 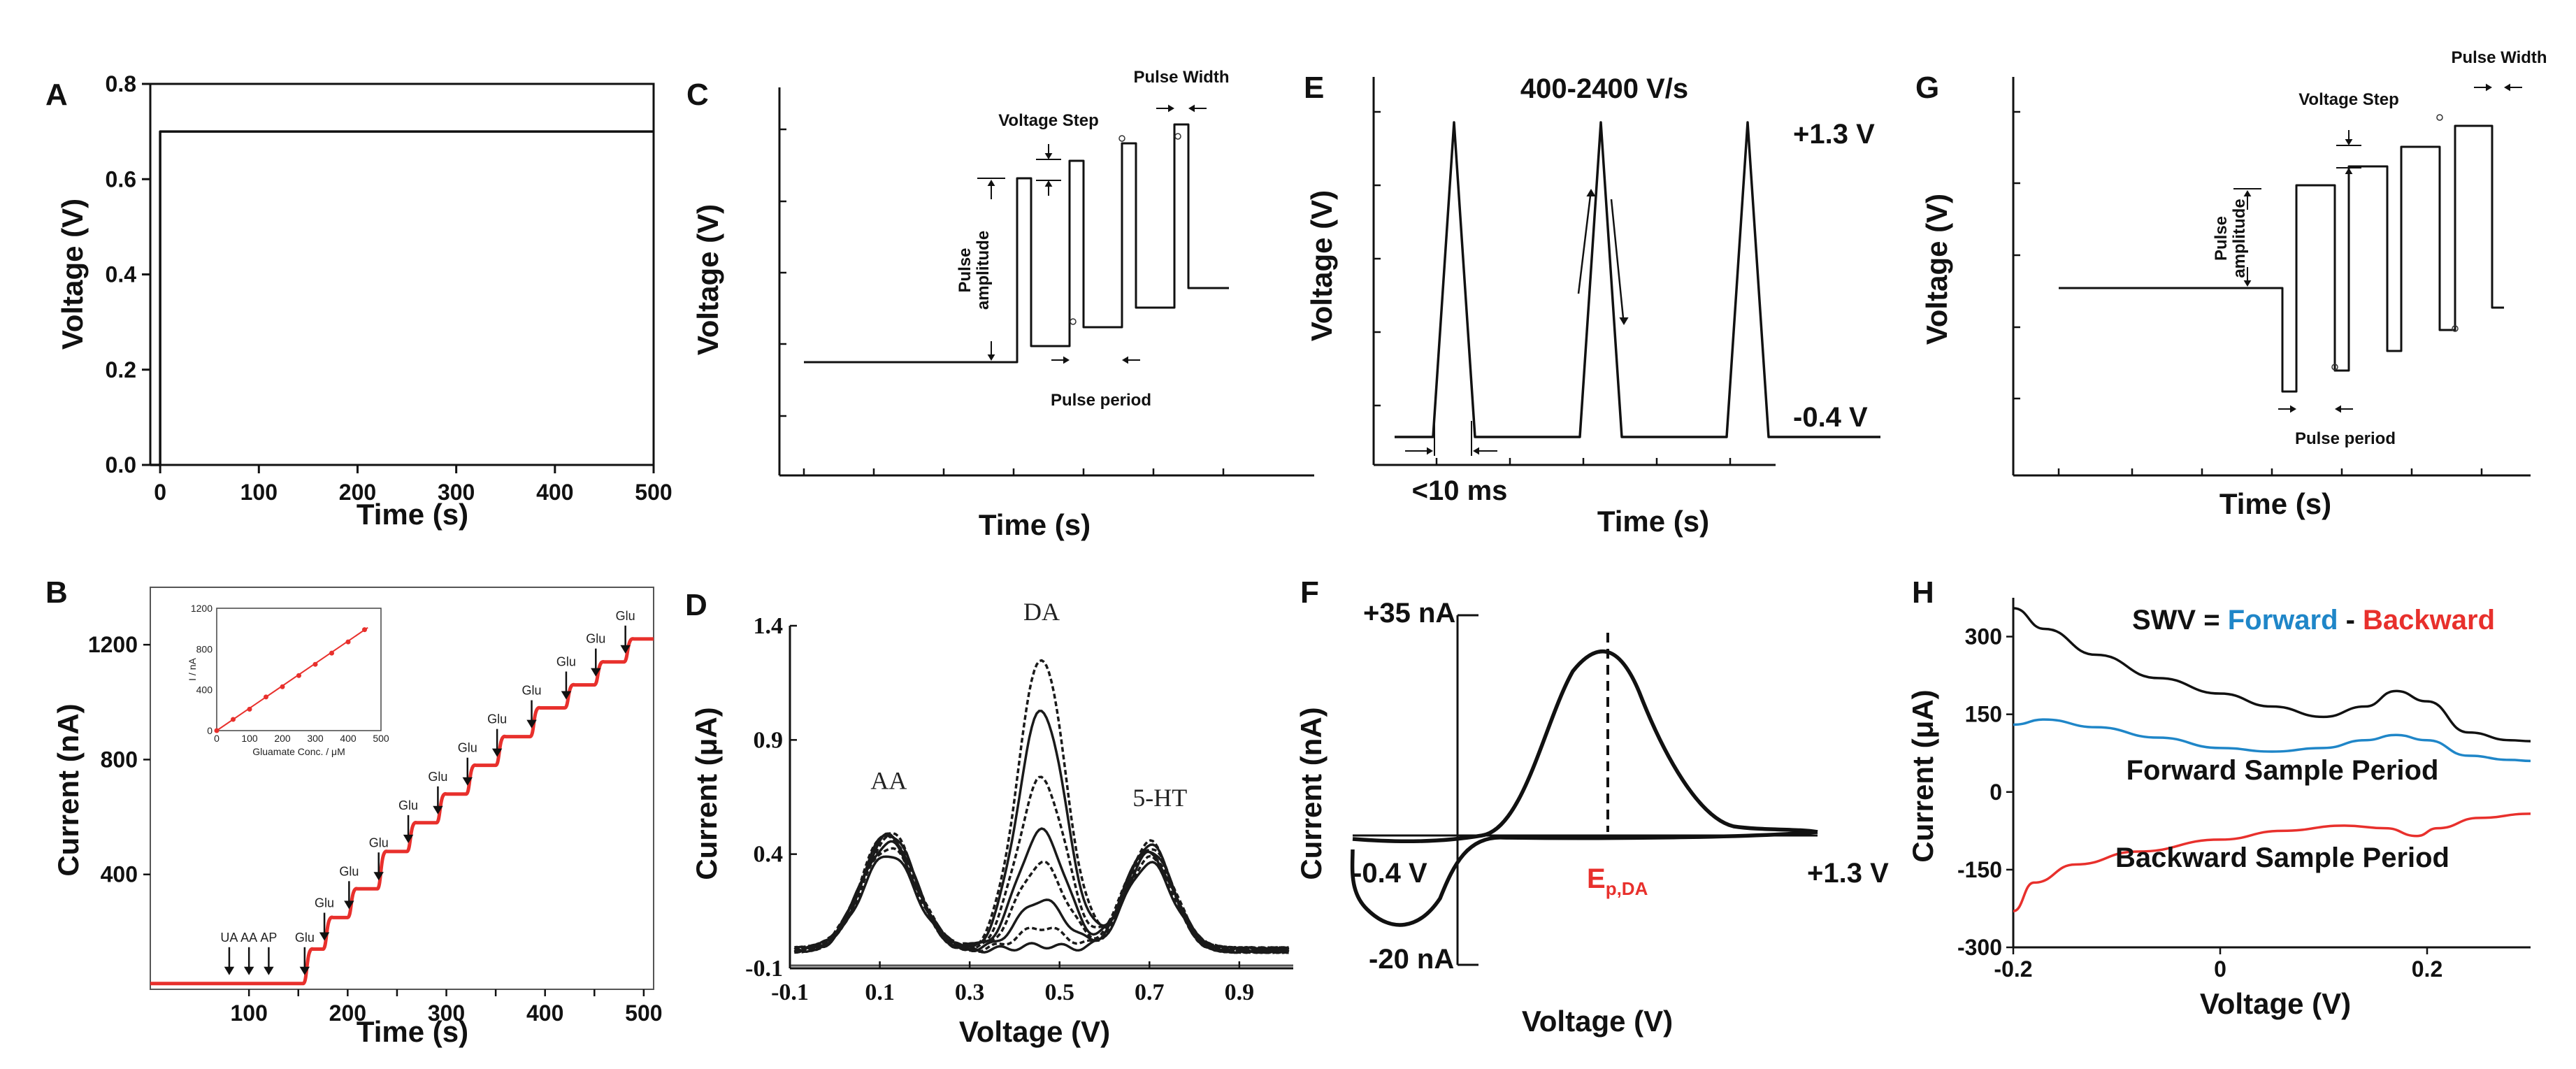 What do you see at coordinates (1979, 947) in the screenshot?
I see `y-tick-label: -300` at bounding box center [1979, 947].